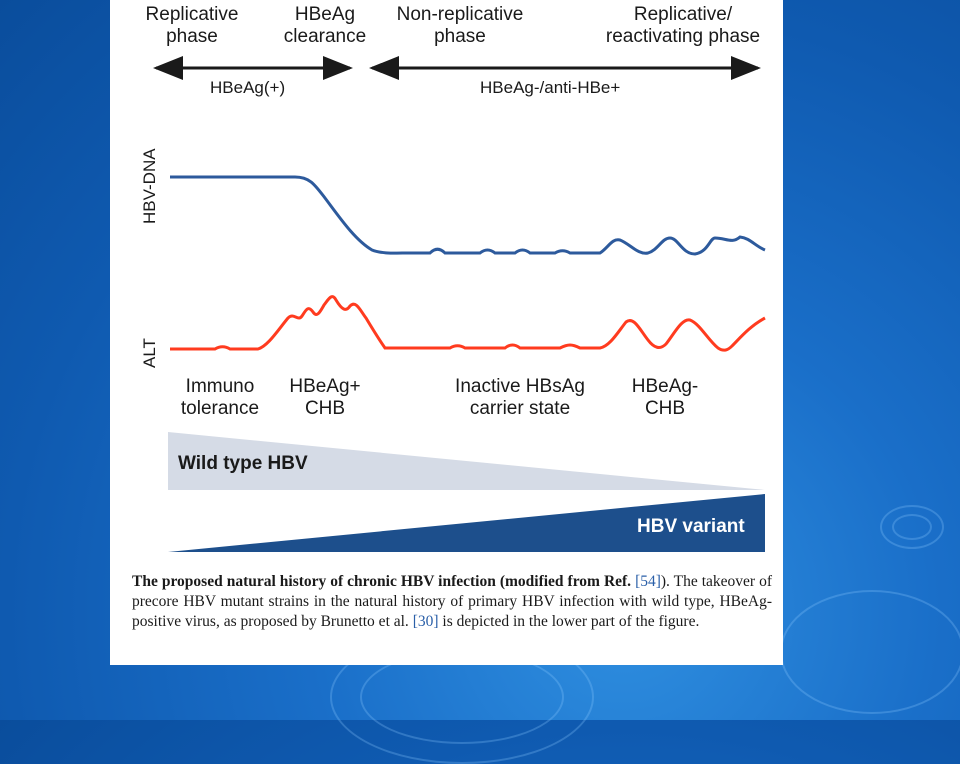 The image size is (960, 764). Describe the element at coordinates (192, 25) in the screenshot. I see `phase-replicative-label: Replicative phase` at that location.